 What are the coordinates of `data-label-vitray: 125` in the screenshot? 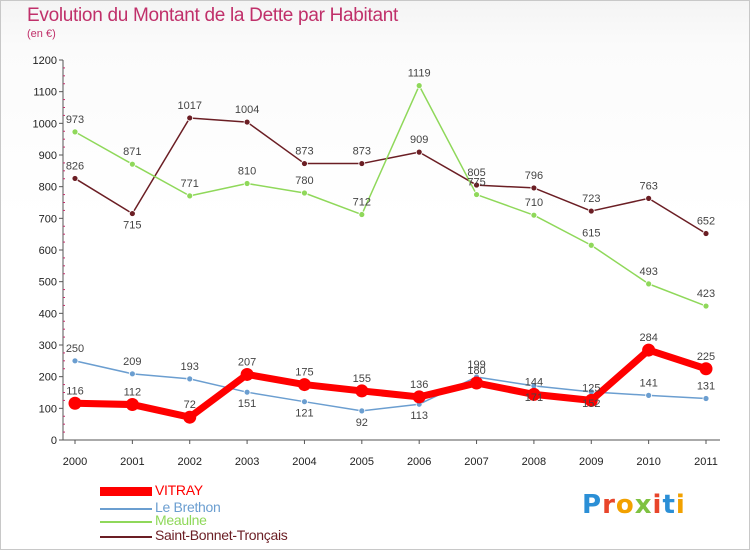 It's located at (591, 388).